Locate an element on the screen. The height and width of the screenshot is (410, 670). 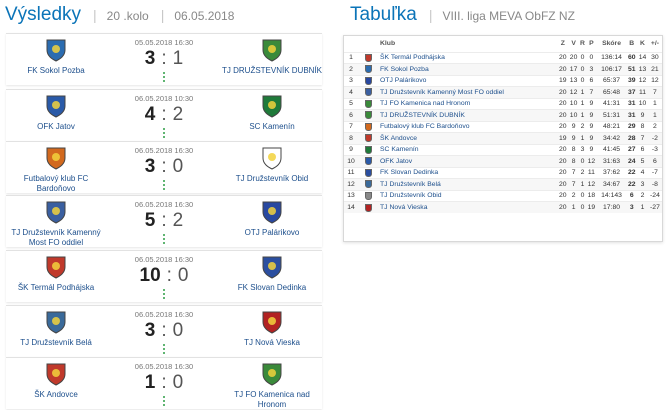
away-team: OTJ Palárikovo is located at coordinates (272, 219).